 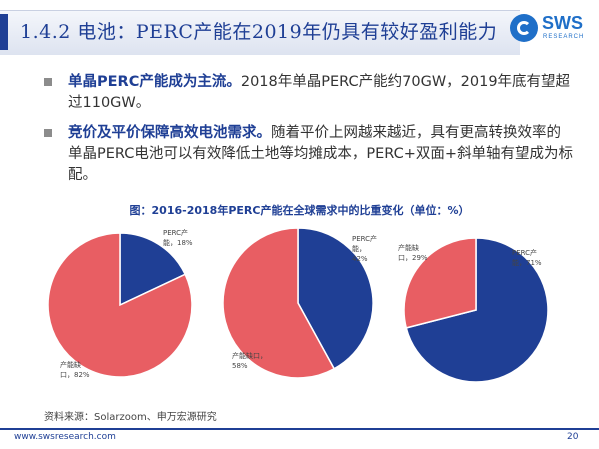 What do you see at coordinates (130, 417) in the screenshot?
I see `source-note: 资料来源：Solarzoom、申万宏源研究` at bounding box center [130, 417].